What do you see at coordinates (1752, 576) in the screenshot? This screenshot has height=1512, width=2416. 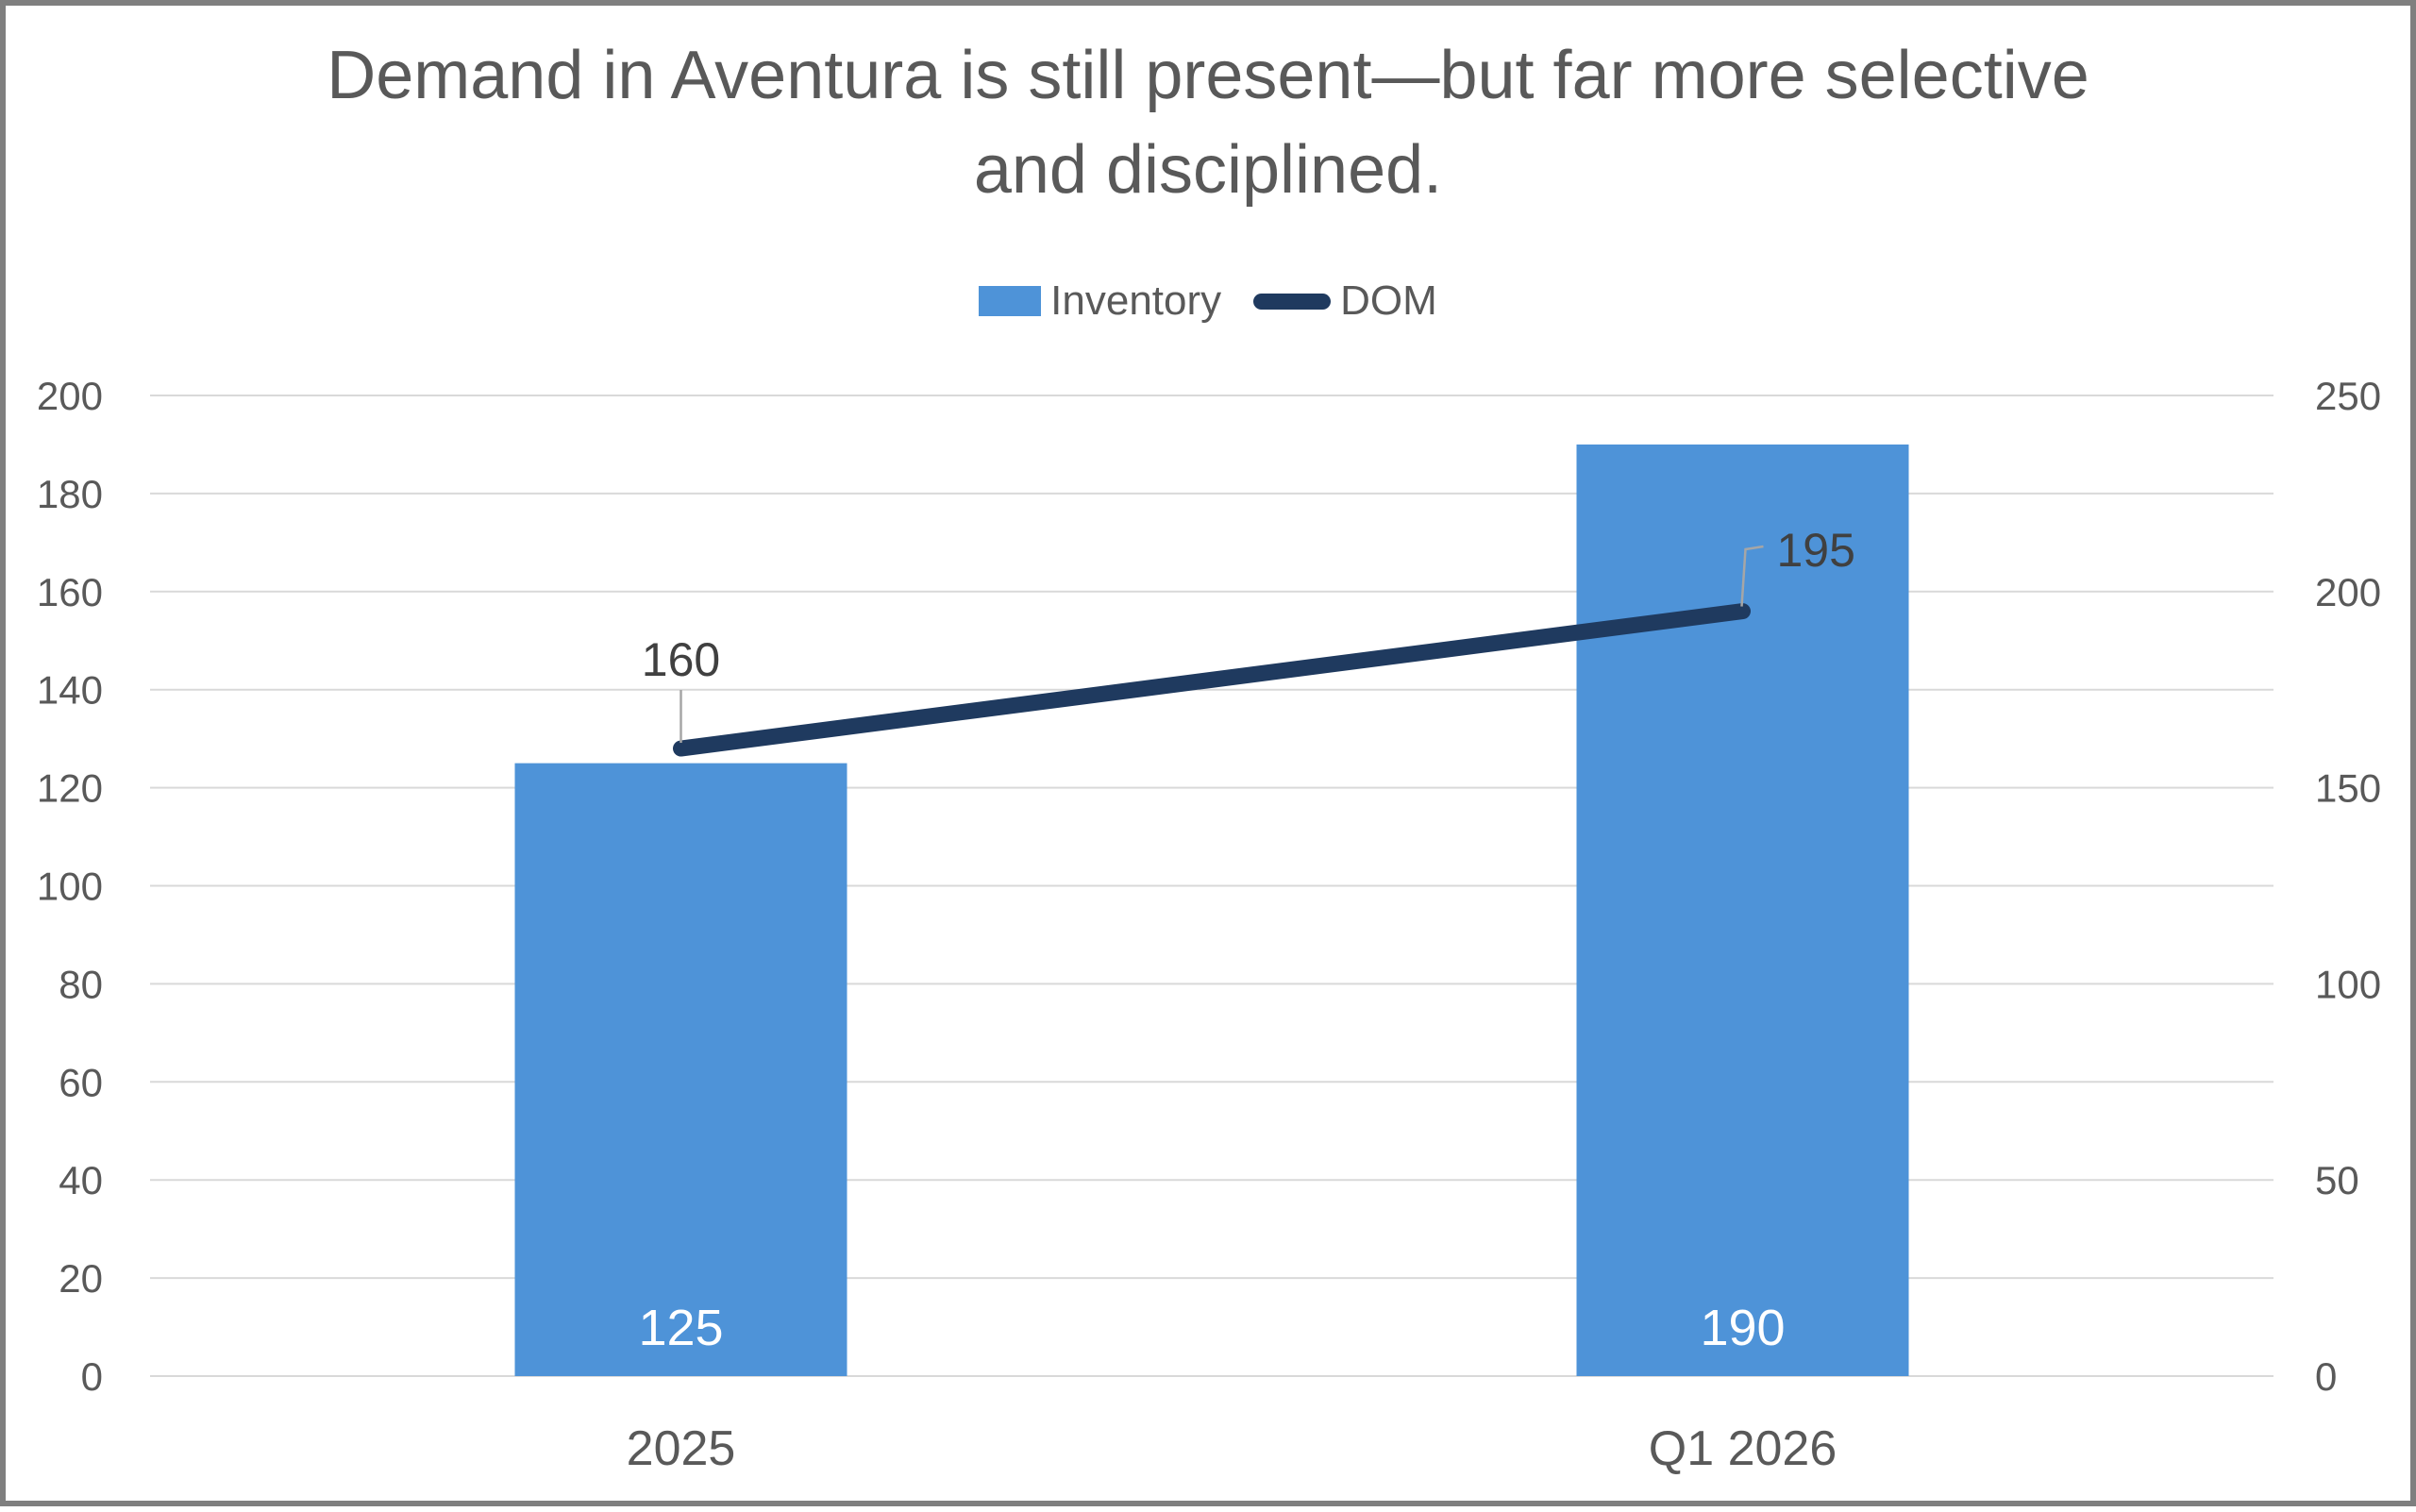 I see `leader-line` at bounding box center [1752, 576].